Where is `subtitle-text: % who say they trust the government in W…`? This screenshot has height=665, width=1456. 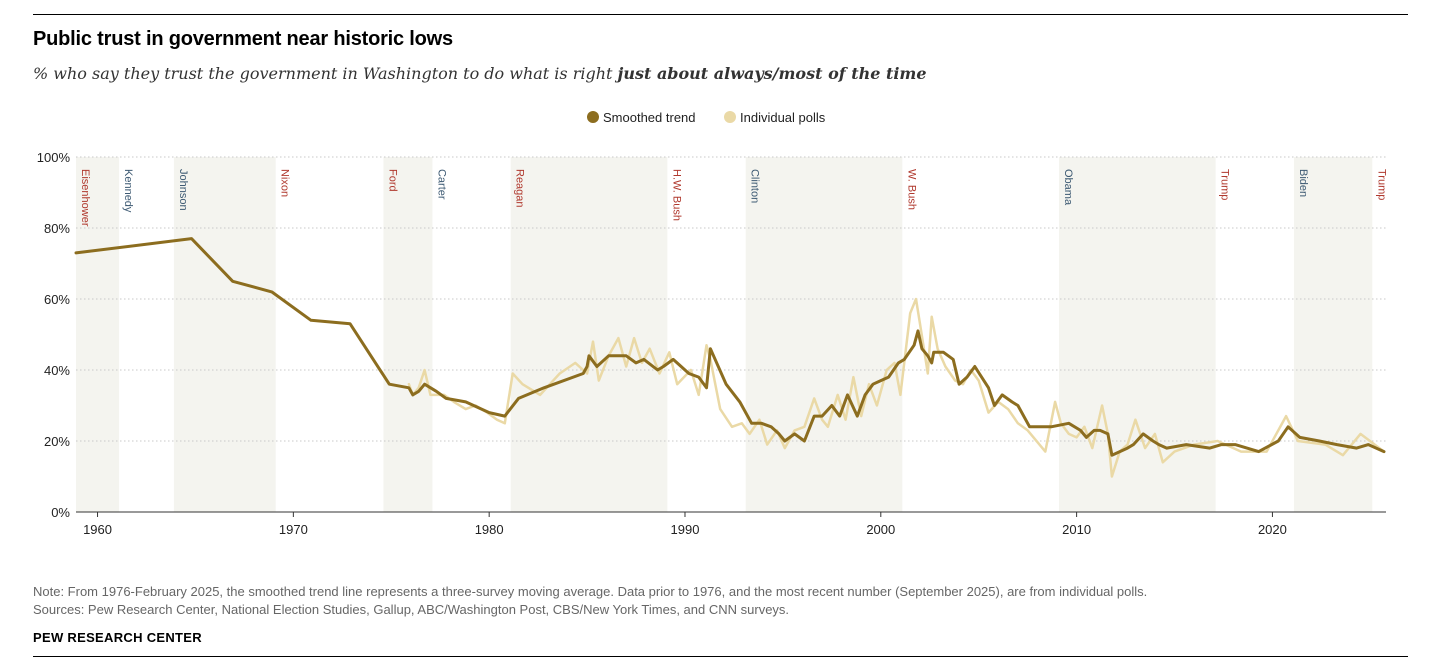
subtitle-text: % who say they trust the government in W… is located at coordinates (325, 73).